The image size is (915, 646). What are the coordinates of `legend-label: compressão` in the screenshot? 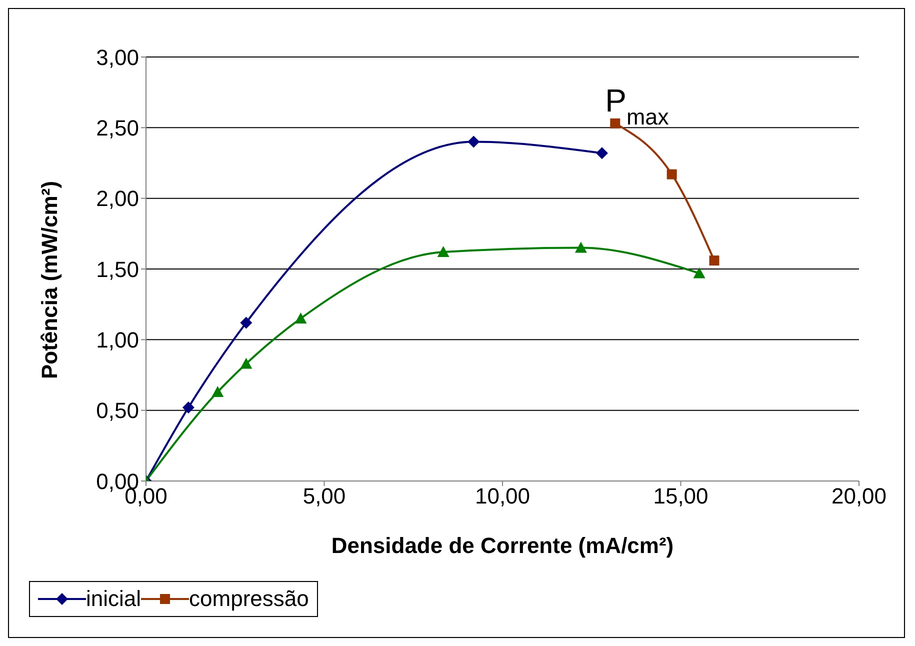 It's located at (249, 599).